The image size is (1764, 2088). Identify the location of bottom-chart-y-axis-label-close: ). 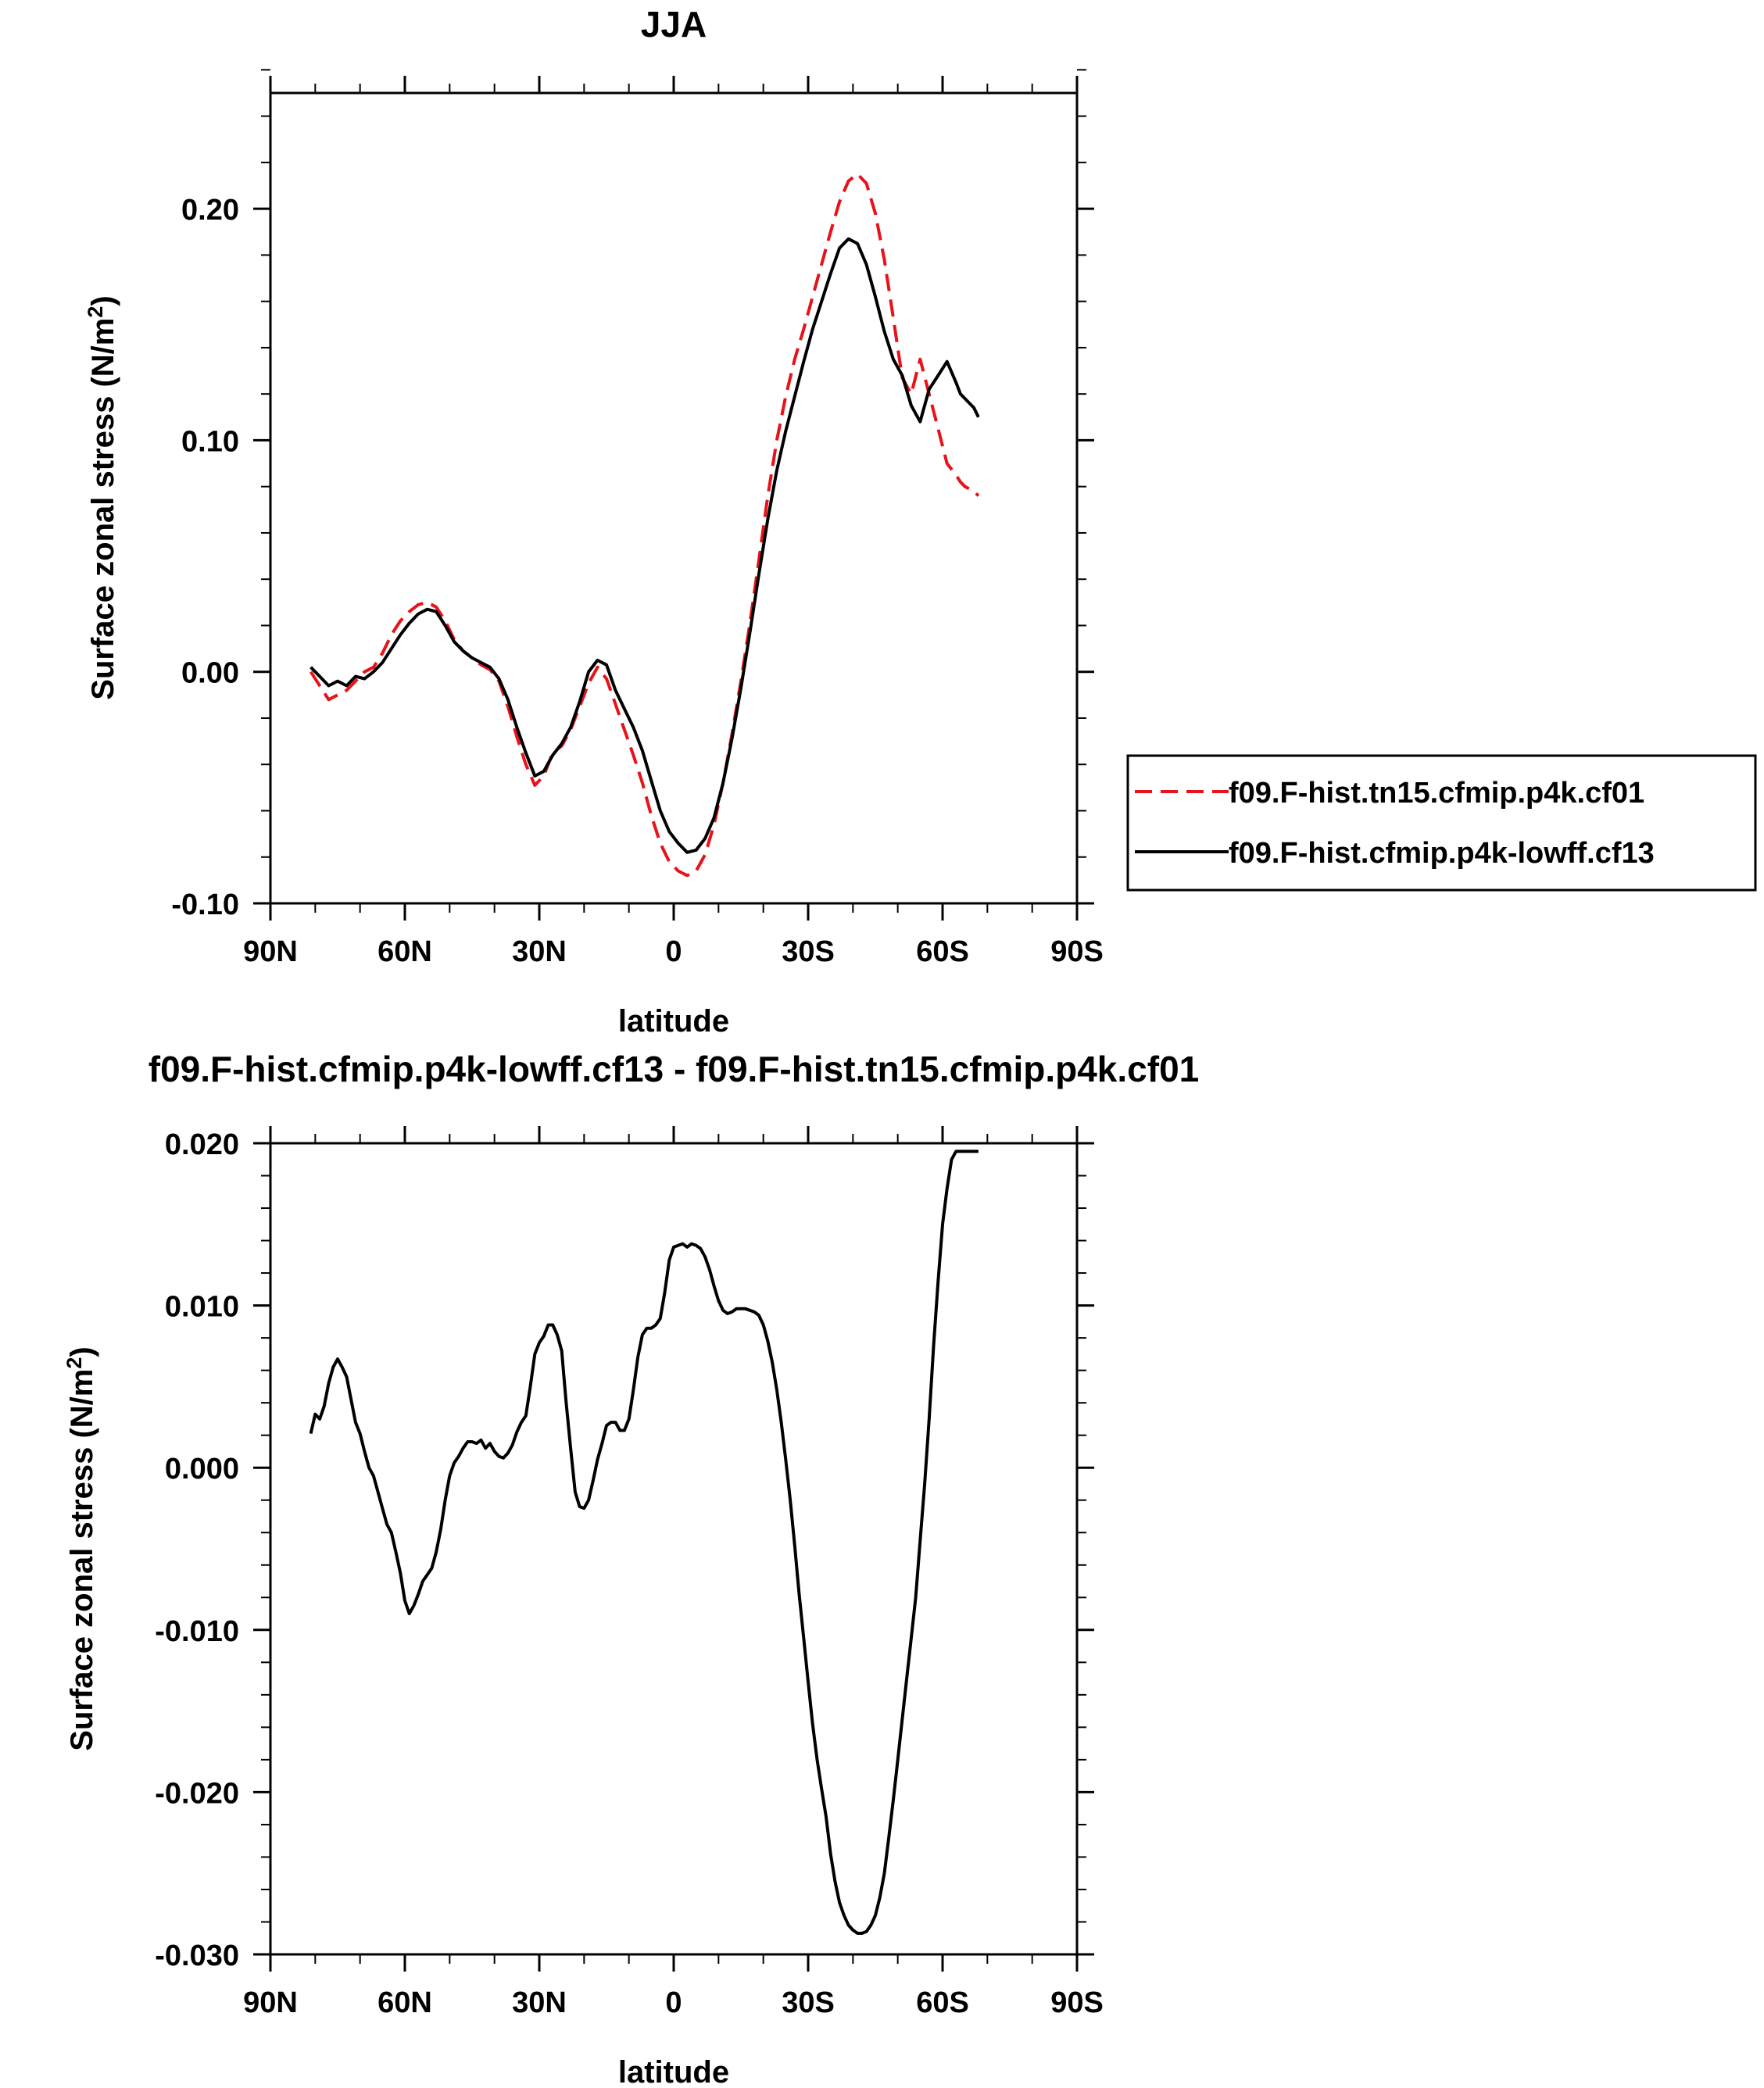
(82, 1351).